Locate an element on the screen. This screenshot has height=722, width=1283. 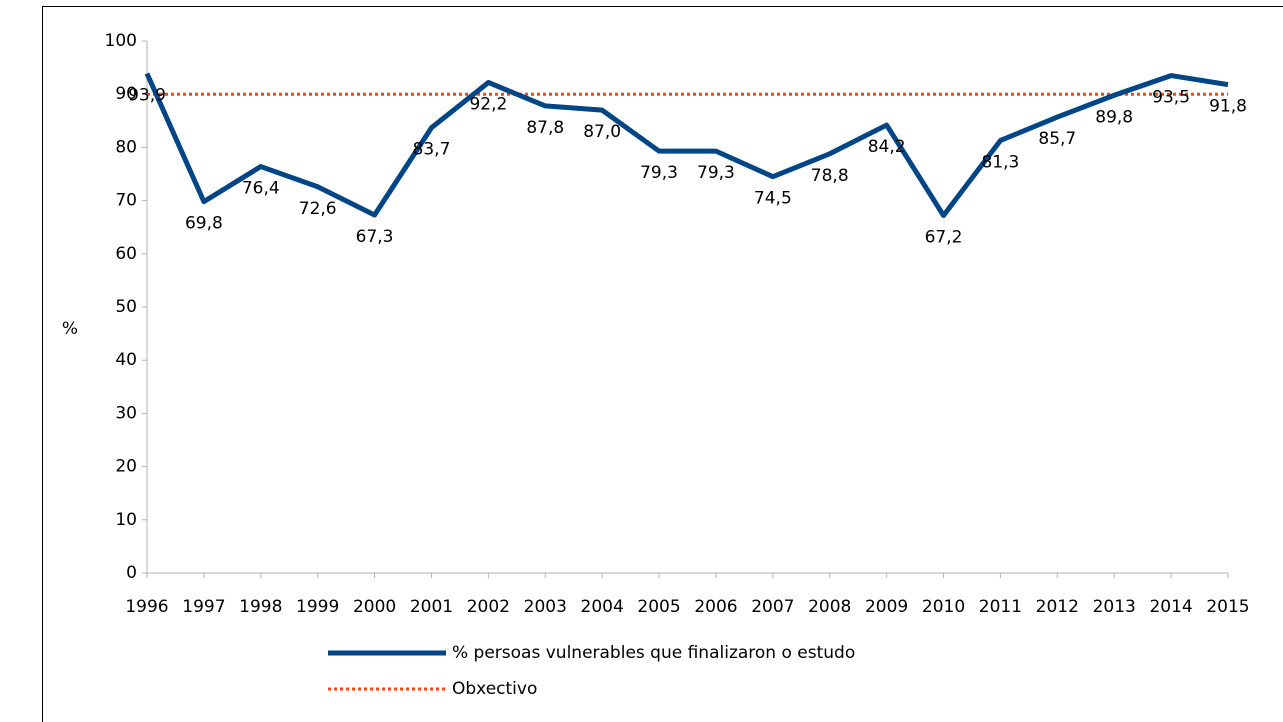
y-tick-label: 50 is located at coordinates (126, 307).